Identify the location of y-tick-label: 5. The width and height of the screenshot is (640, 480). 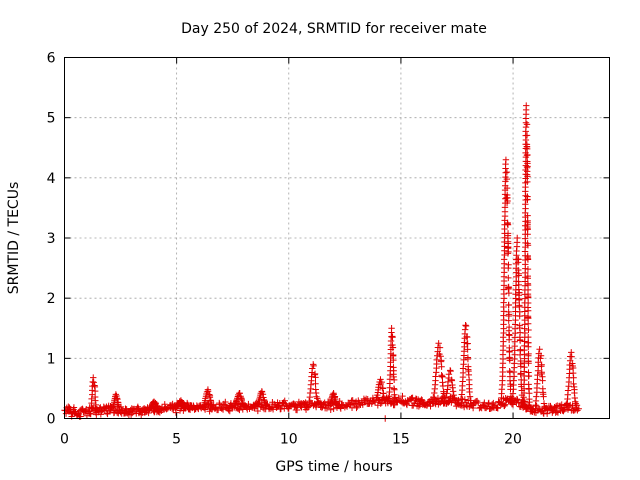
(51, 119).